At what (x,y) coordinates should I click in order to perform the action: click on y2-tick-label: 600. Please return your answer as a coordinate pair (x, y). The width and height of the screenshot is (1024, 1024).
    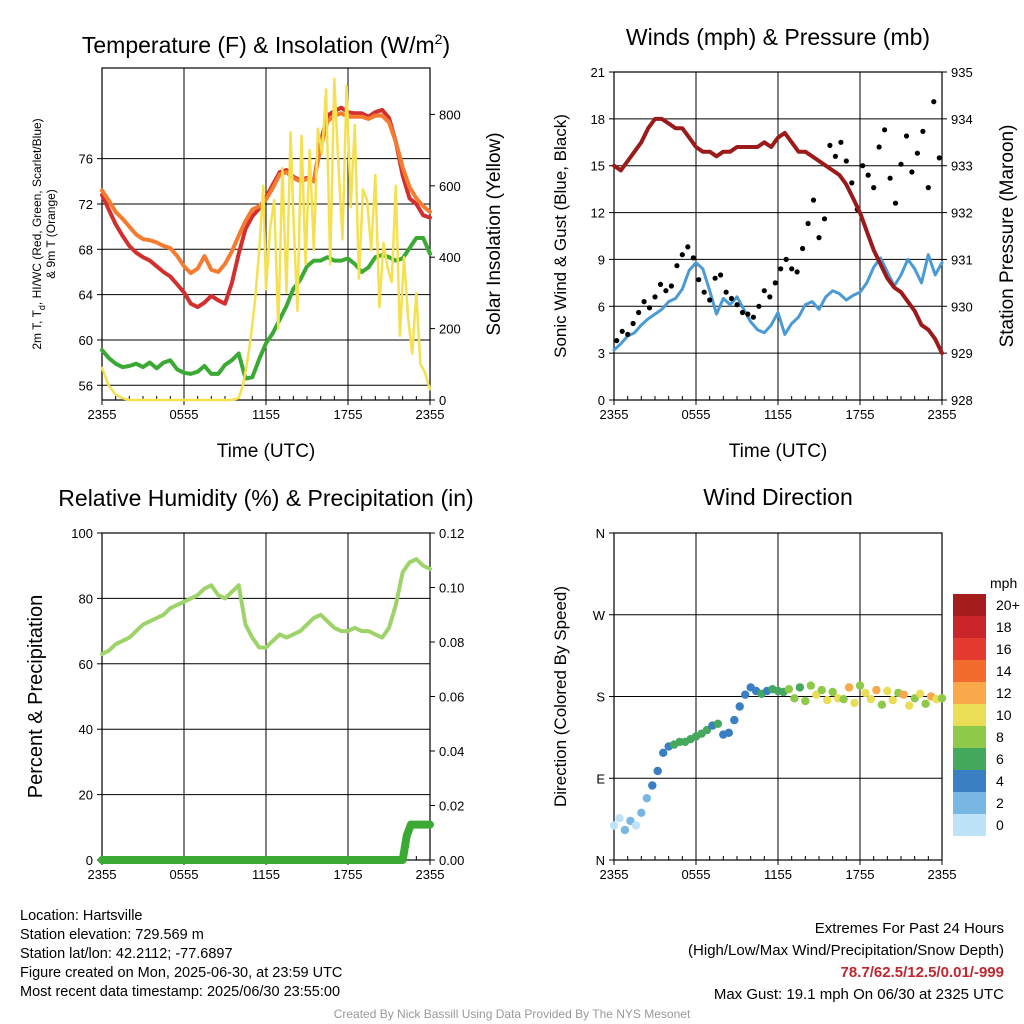
    Looking at the image, I should click on (450, 186).